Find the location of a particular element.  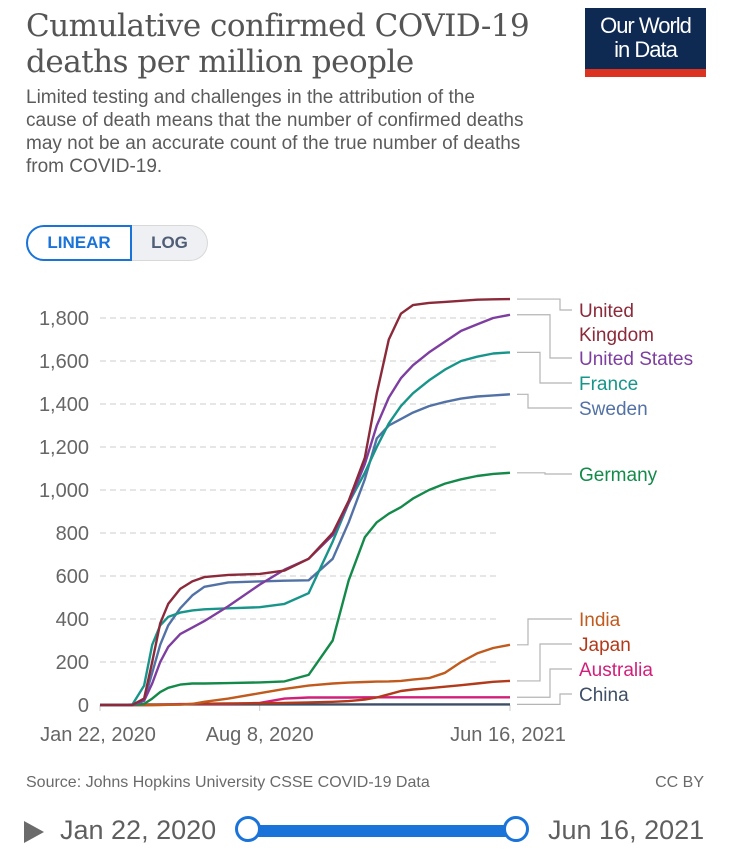

legend-label-germany: Germany is located at coordinates (618, 475).